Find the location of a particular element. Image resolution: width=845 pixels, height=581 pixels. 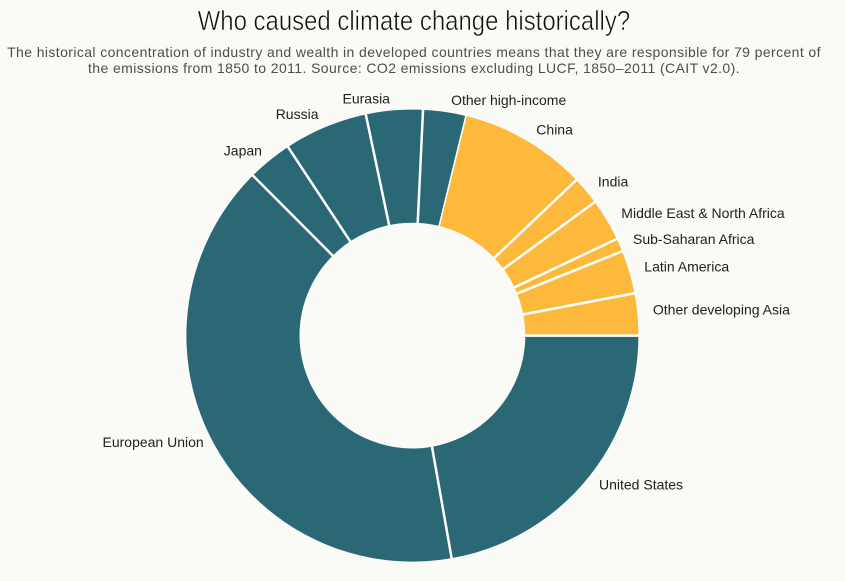

svg-text: Other developing Asia is located at coordinates (721, 310).